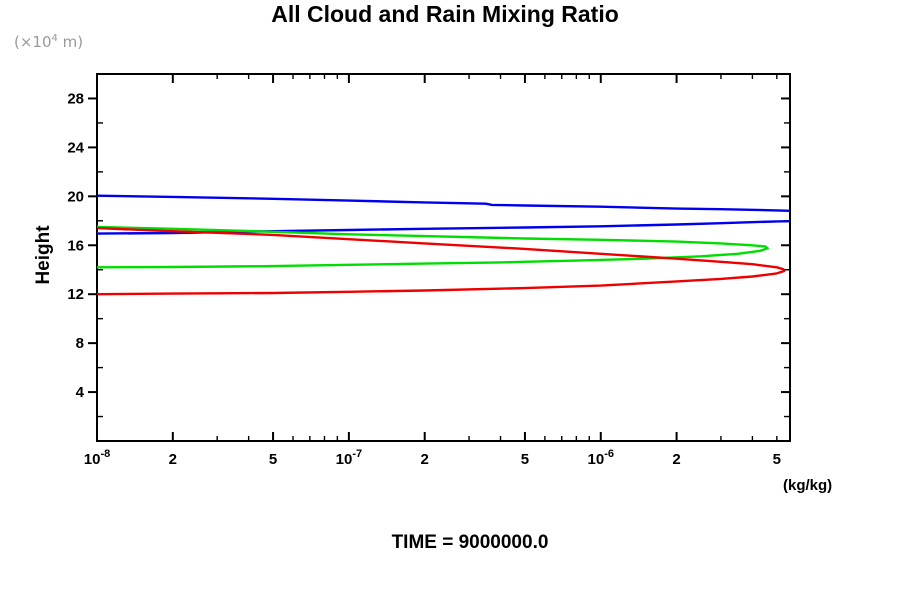 The width and height of the screenshot is (900, 600). Describe the element at coordinates (75, 147) in the screenshot. I see `y-tick-label: 24` at that location.